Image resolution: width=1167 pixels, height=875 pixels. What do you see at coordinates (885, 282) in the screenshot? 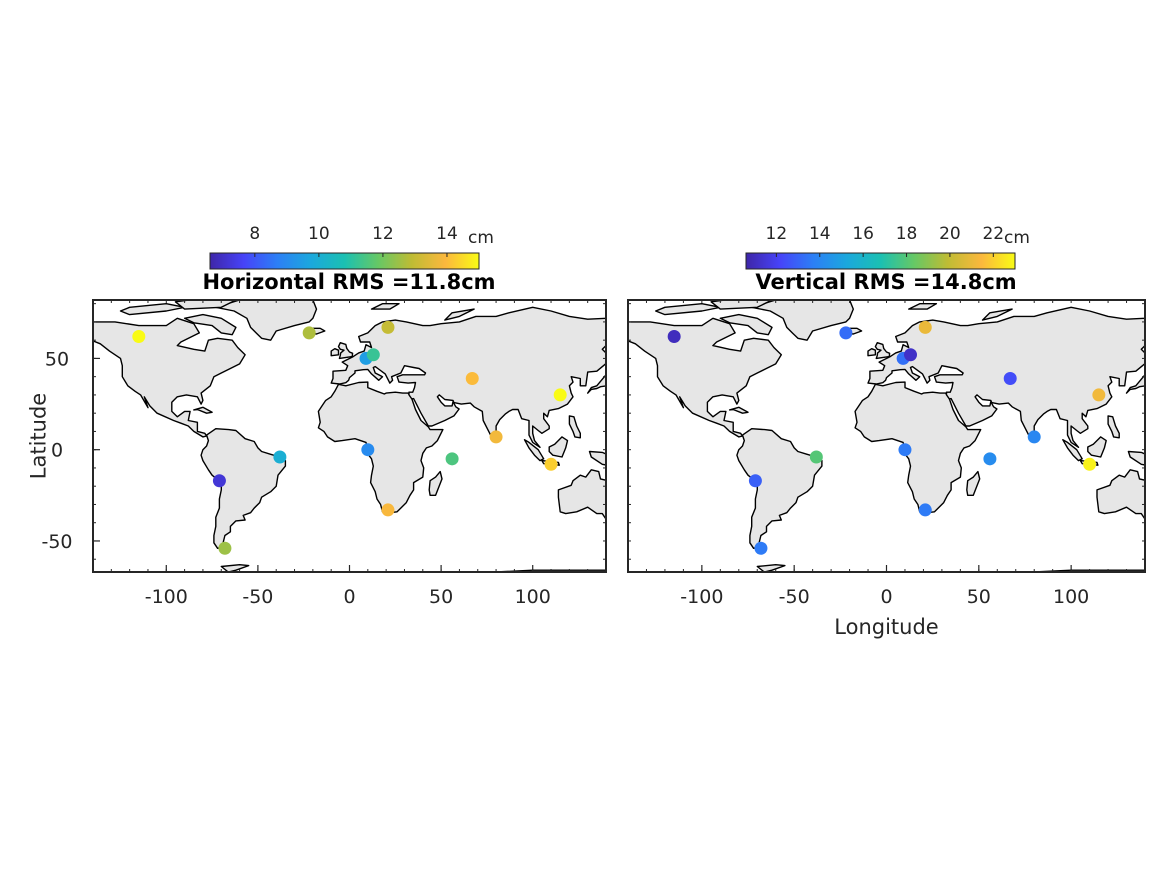
I see `panel-title: Vertical RMS =14.8cm` at bounding box center [885, 282].